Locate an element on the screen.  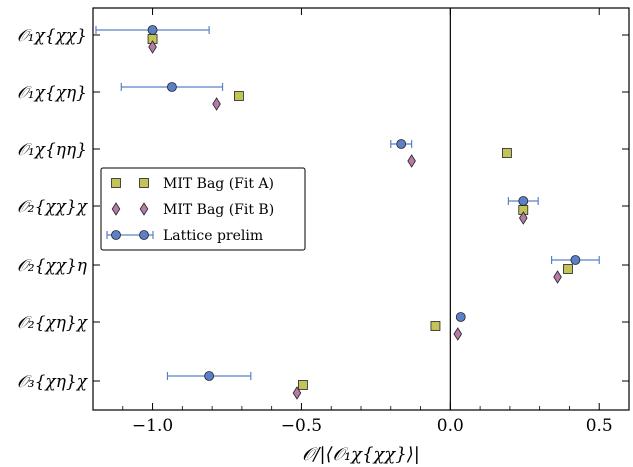
legend-entry-label: MIT Bag (Fit A) is located at coordinates (218, 184).